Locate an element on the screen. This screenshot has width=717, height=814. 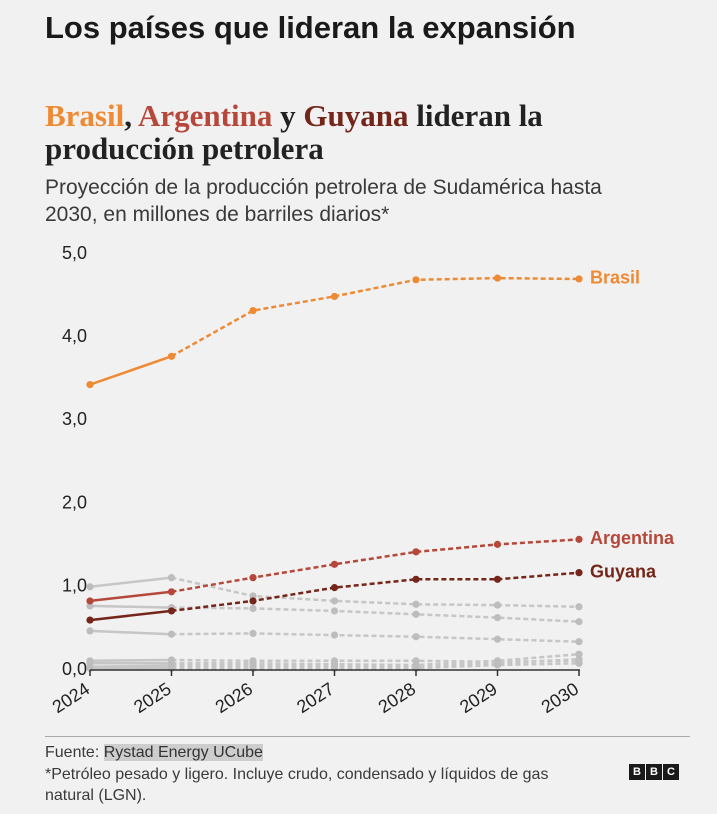
title-highlight-argentina: Argentina is located at coordinates (205, 115).